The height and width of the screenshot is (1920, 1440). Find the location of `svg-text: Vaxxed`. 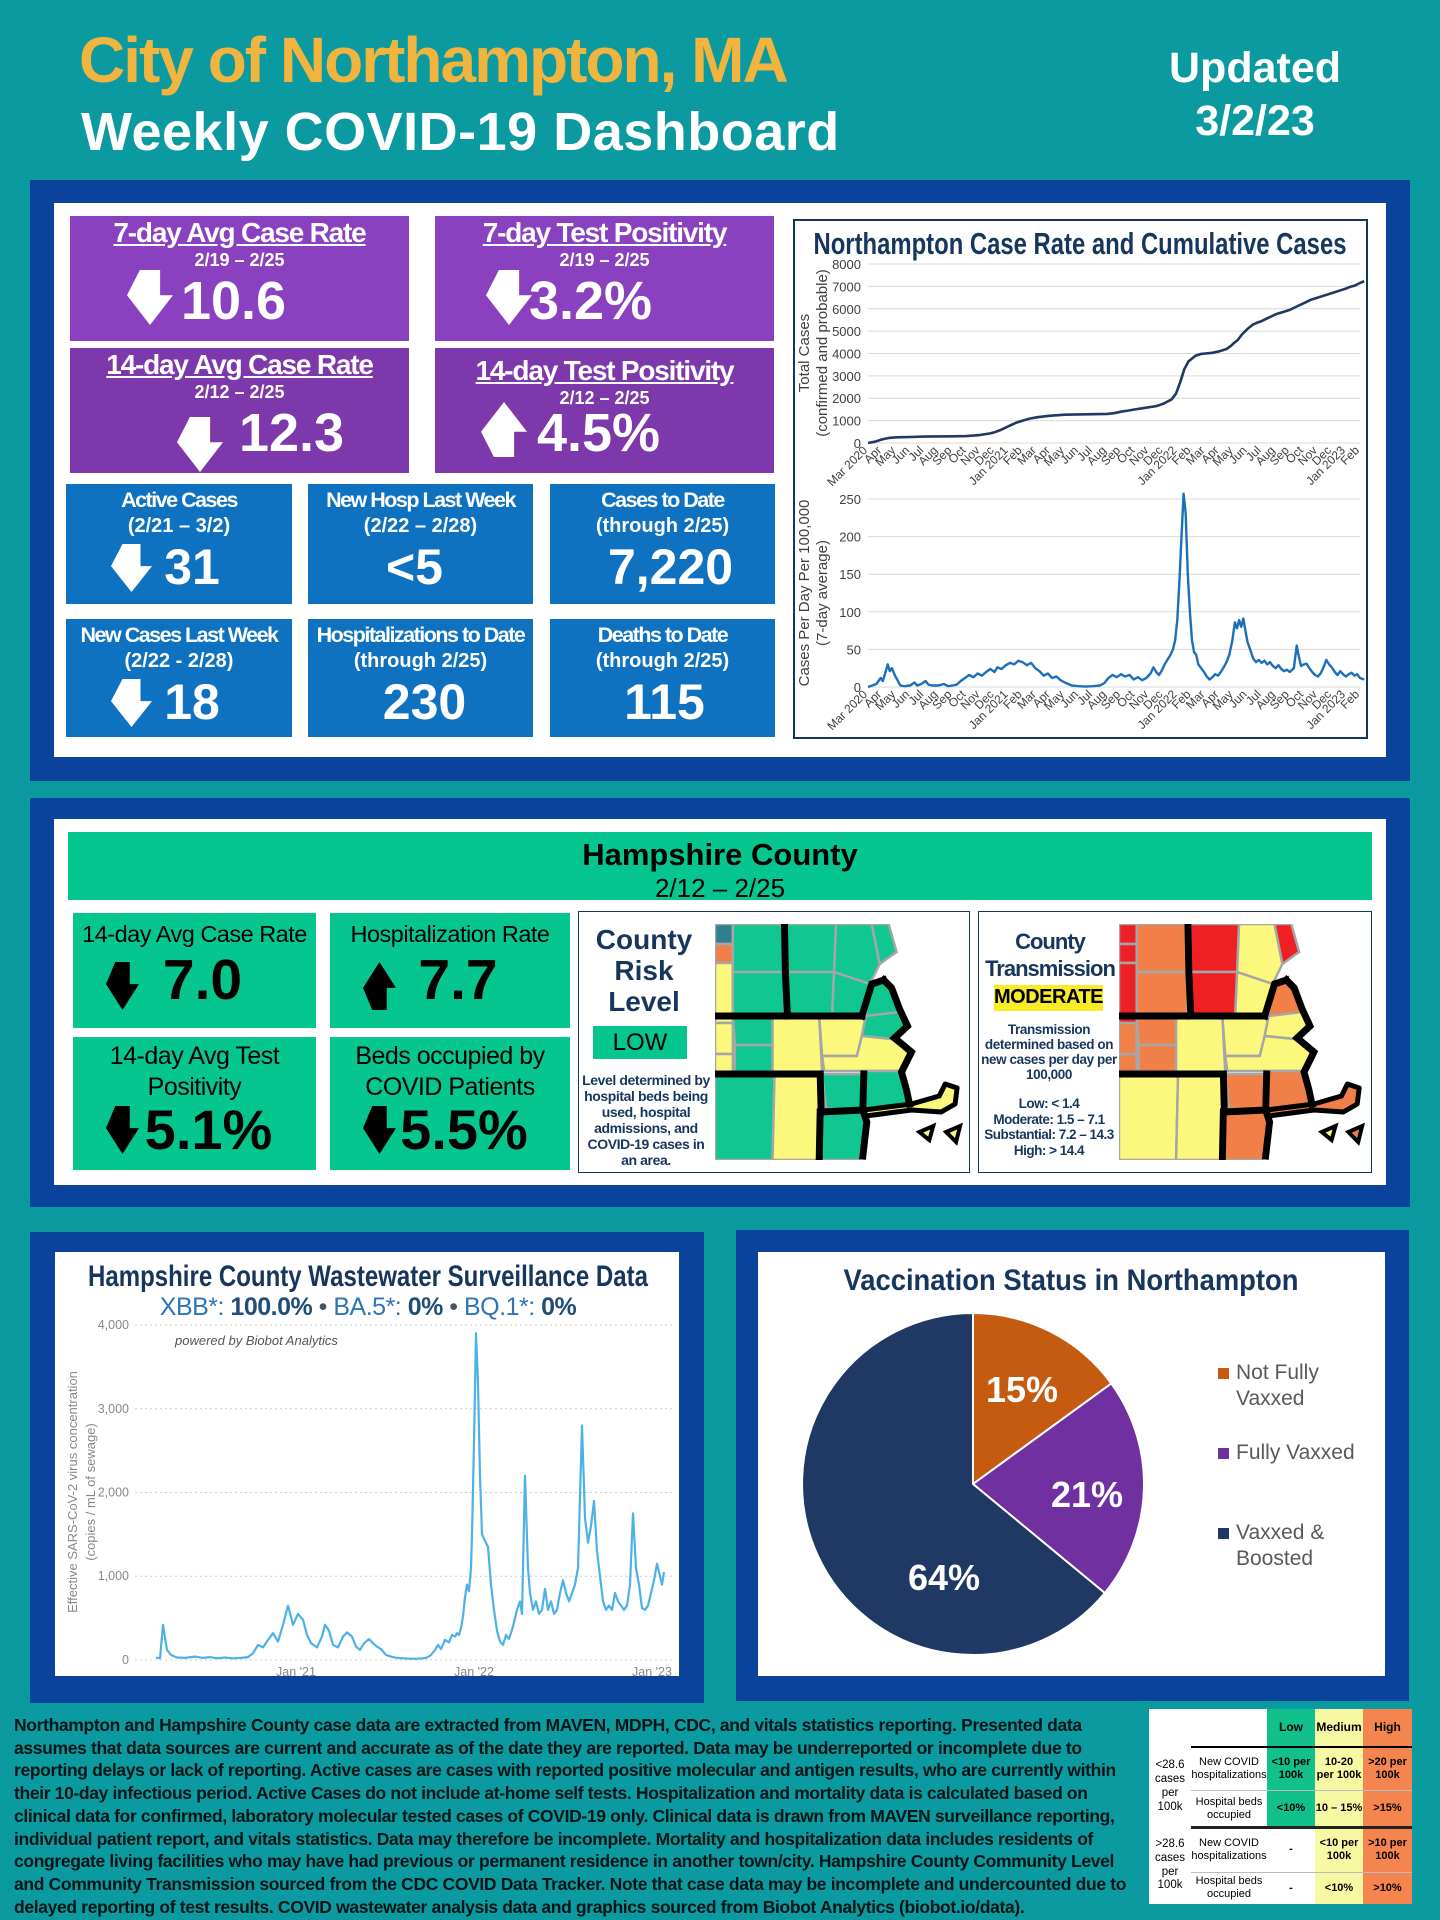

svg-text: Vaxxed is located at coordinates (1270, 1398).